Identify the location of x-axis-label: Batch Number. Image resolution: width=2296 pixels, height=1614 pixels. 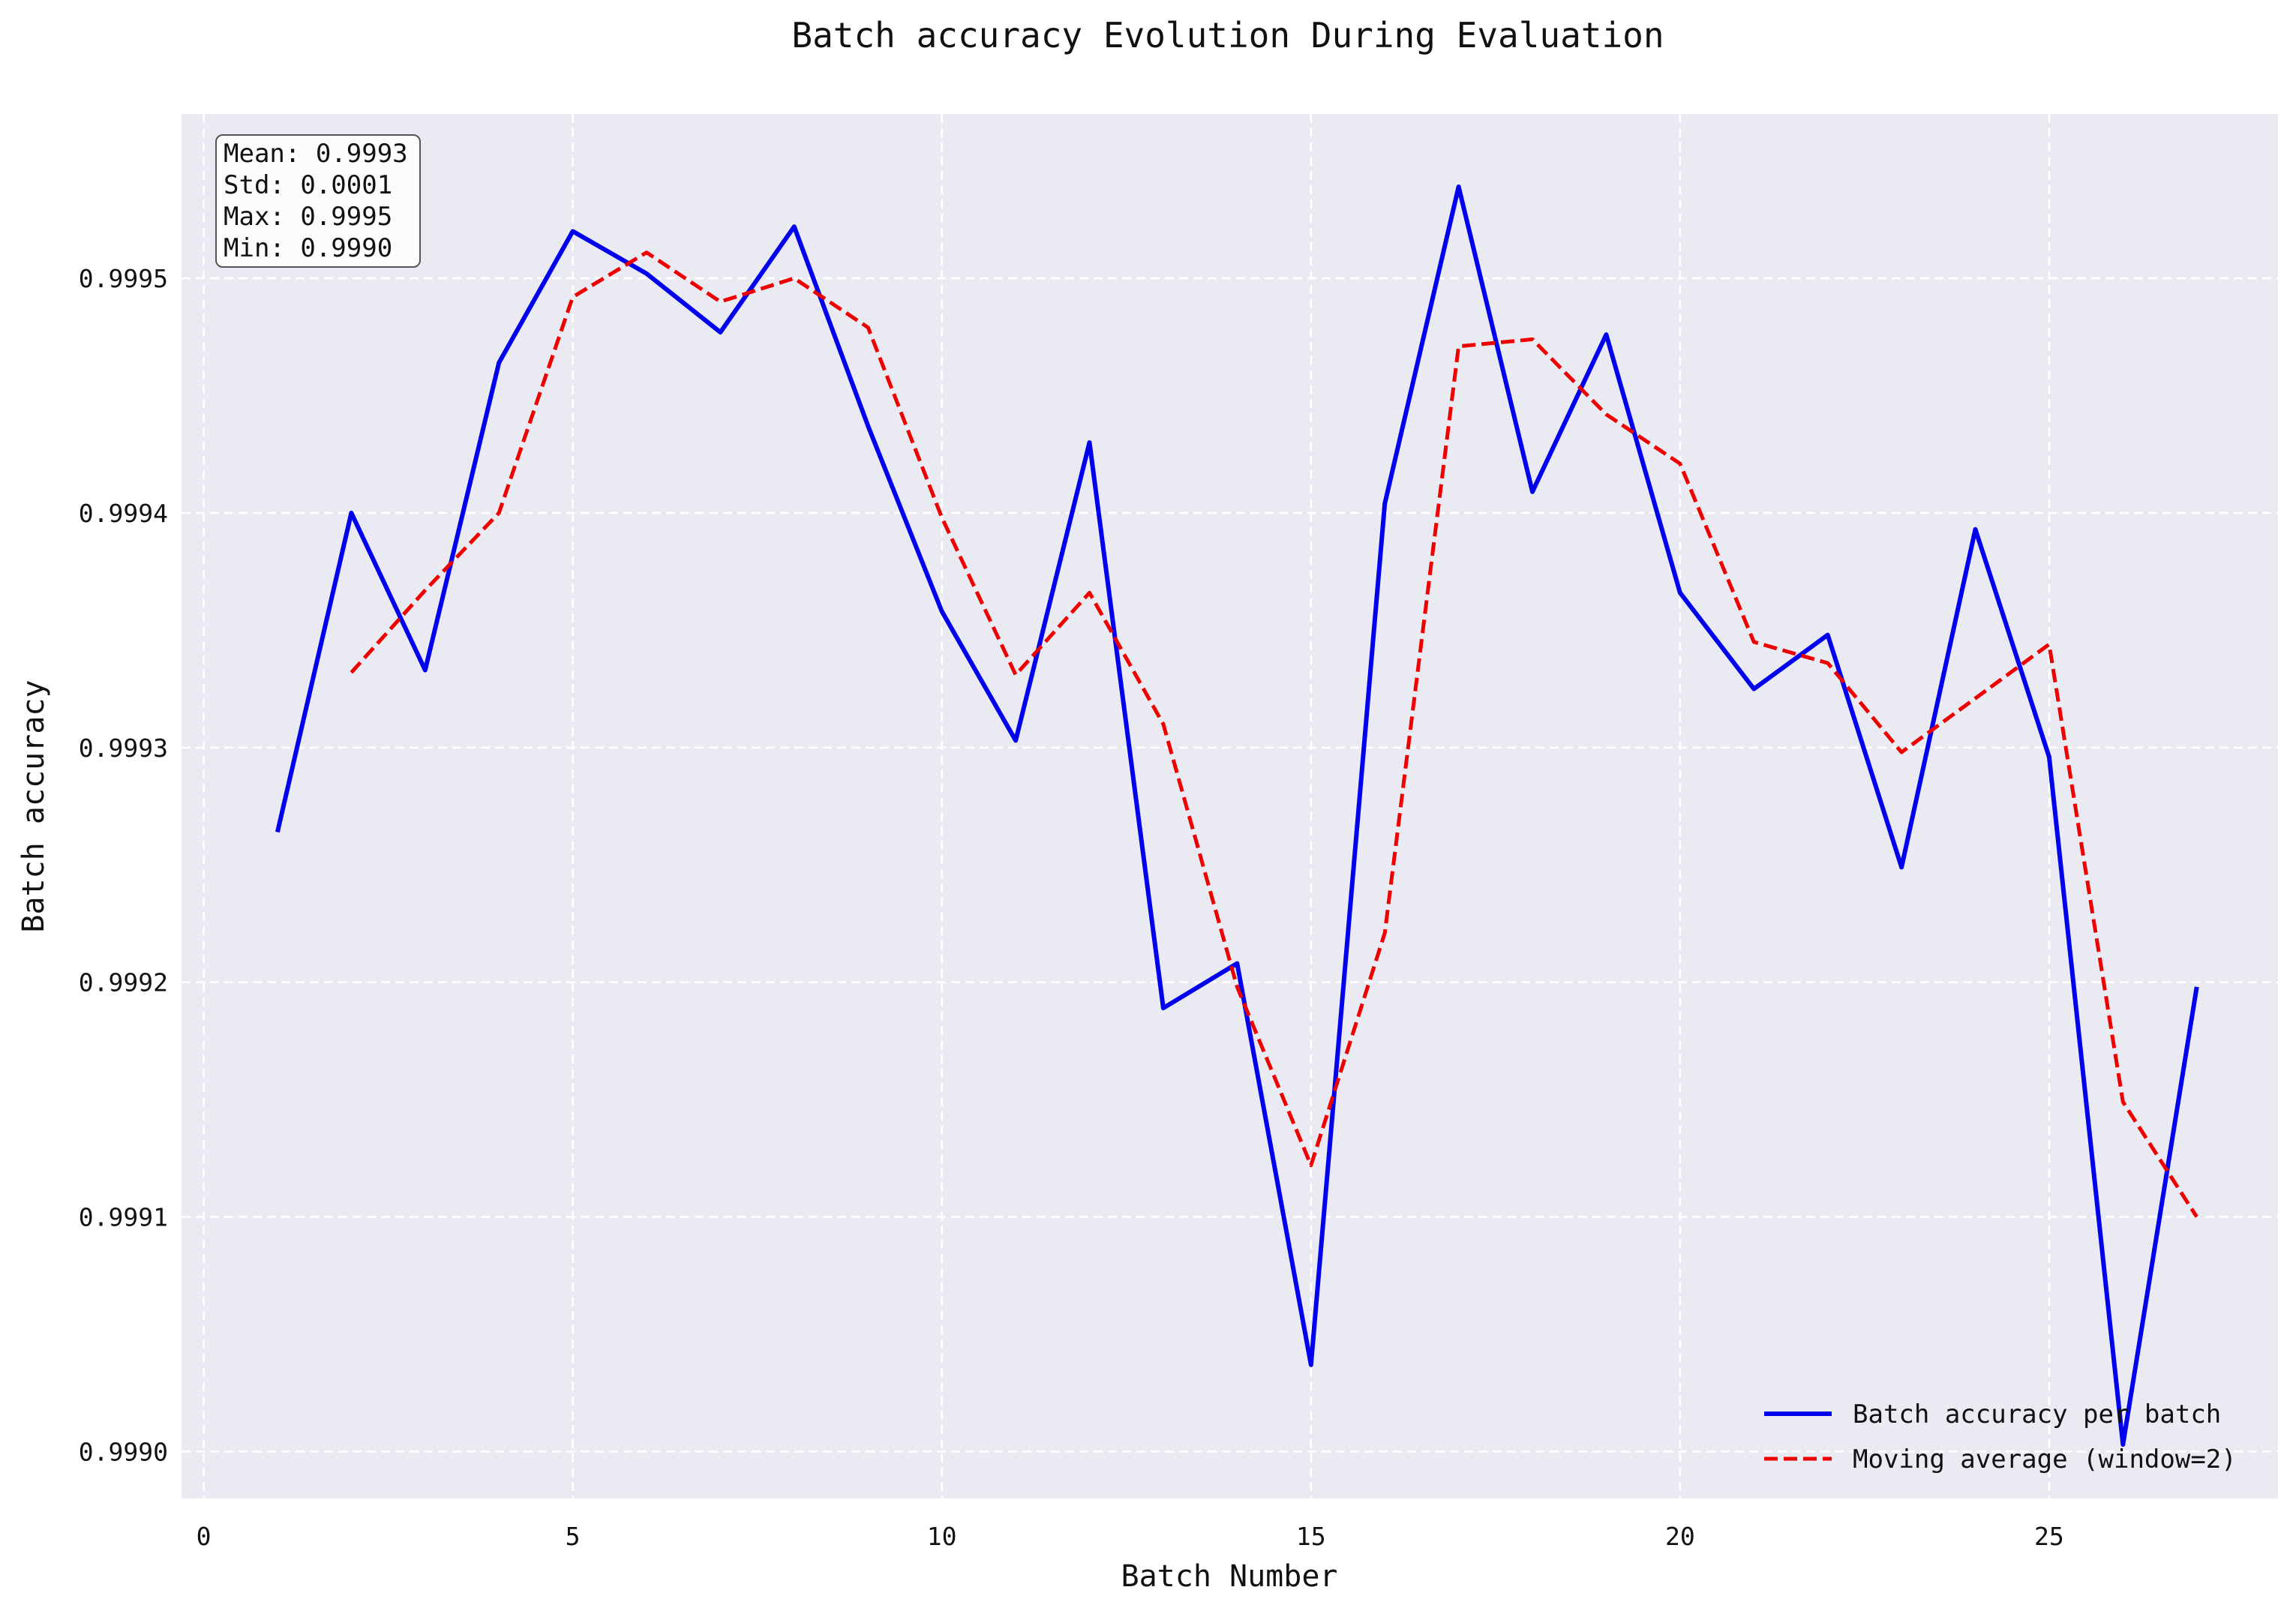
(1229, 1576).